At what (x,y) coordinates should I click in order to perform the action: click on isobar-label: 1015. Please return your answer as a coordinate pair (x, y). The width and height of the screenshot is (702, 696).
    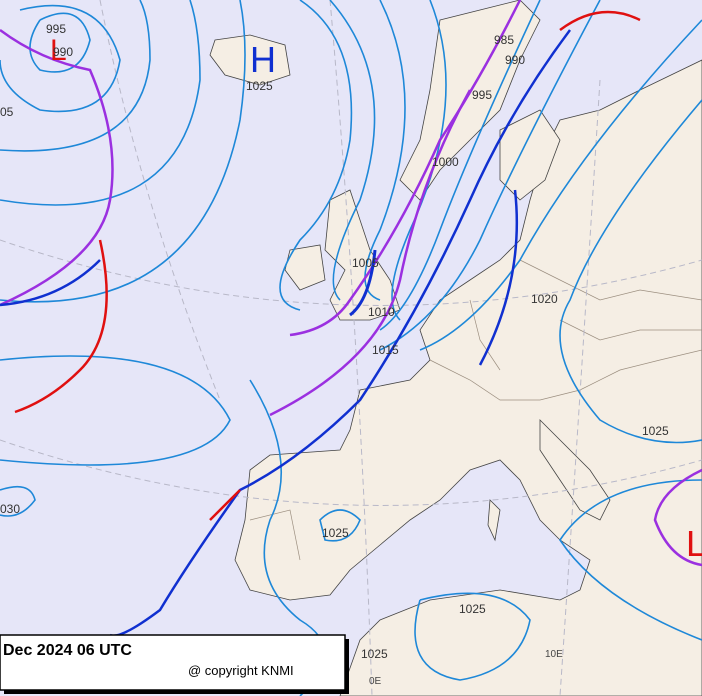
    Looking at the image, I should click on (385, 350).